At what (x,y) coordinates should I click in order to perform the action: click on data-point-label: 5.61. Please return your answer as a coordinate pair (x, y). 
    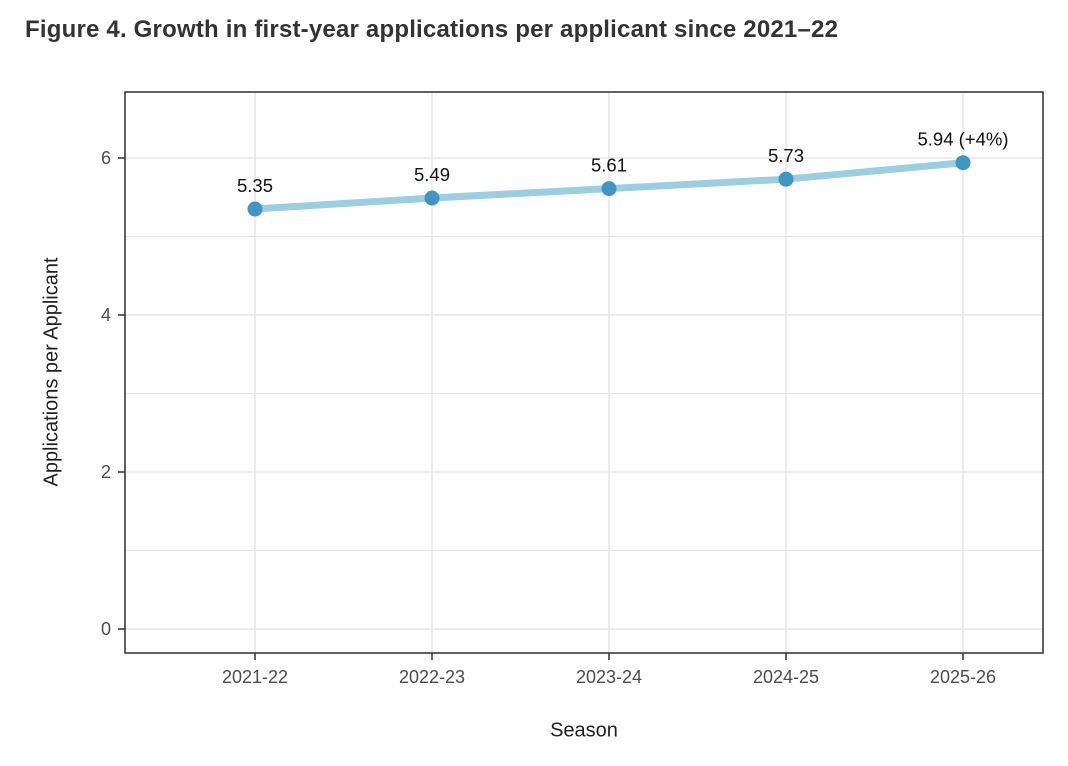
    Looking at the image, I should click on (609, 165).